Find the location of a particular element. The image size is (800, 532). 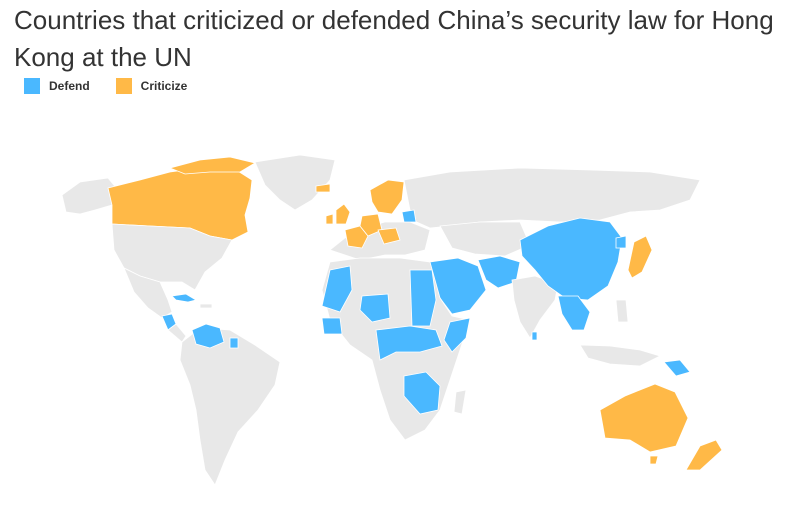

legend: Defend Criticize is located at coordinates (118, 86).